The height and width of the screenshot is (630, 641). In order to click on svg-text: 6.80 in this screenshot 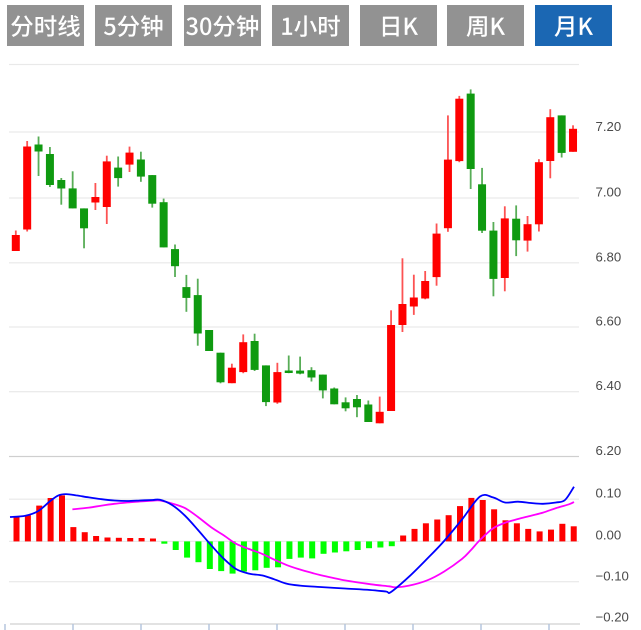, I will do `click(609, 256)`.